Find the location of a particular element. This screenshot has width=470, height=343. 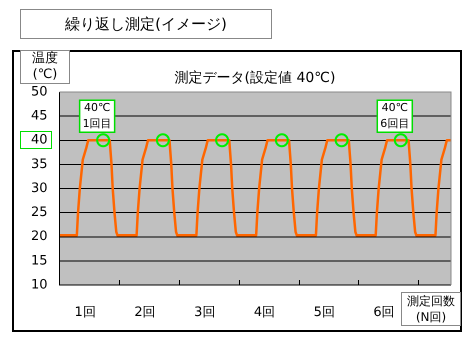

x-tick-label: 6回 is located at coordinates (384, 312).